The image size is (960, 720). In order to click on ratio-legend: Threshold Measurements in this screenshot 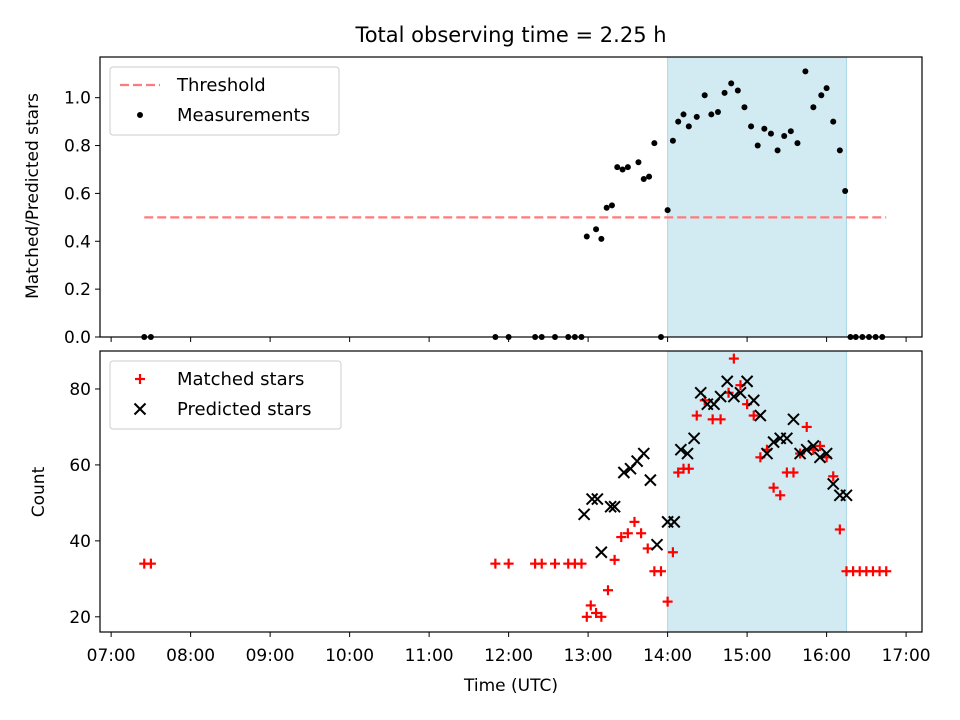, I will do `click(224, 101)`.